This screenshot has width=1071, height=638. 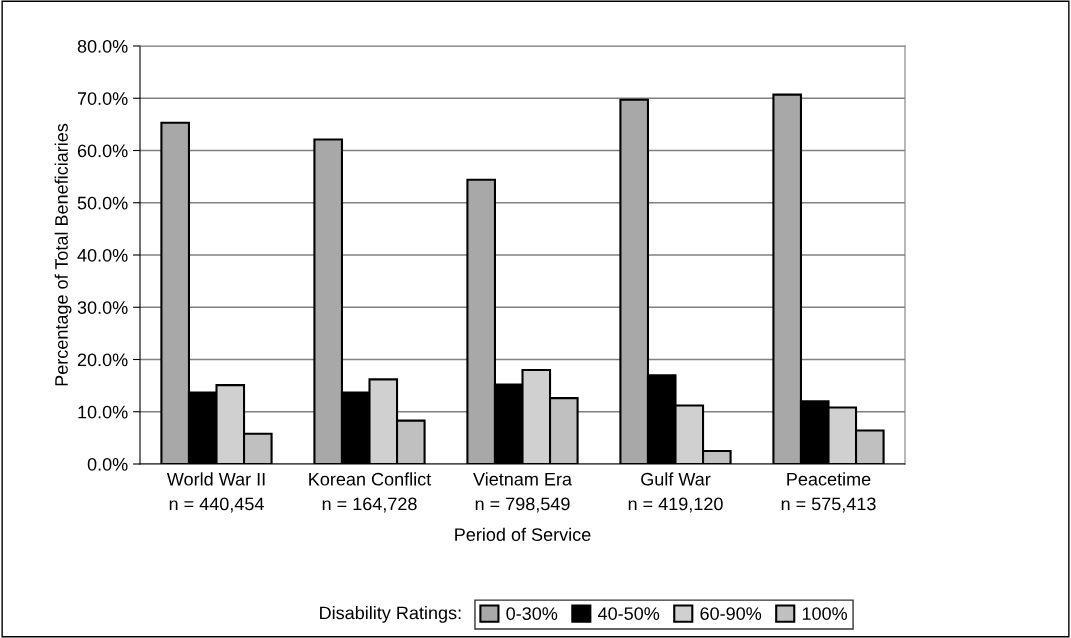 What do you see at coordinates (532, 613) in the screenshot?
I see `legend-label: 0-30%` at bounding box center [532, 613].